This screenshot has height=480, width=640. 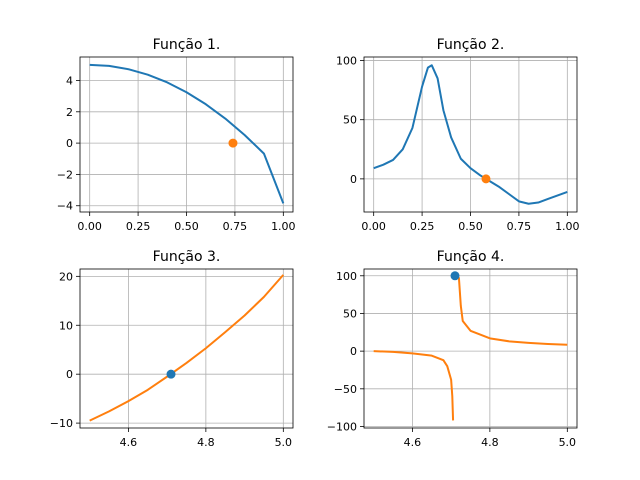 What do you see at coordinates (61, 423) in the screenshot?
I see `y-tick-label: −10` at bounding box center [61, 423].